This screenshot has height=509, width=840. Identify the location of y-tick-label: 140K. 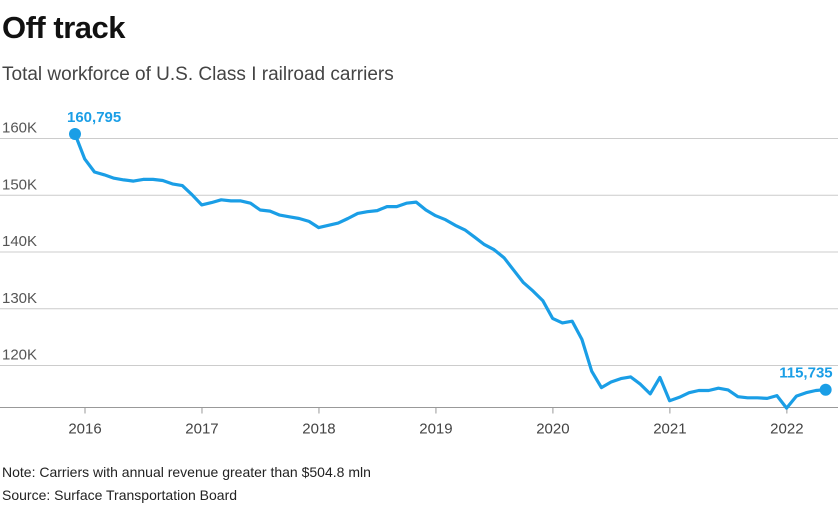
(19, 241).